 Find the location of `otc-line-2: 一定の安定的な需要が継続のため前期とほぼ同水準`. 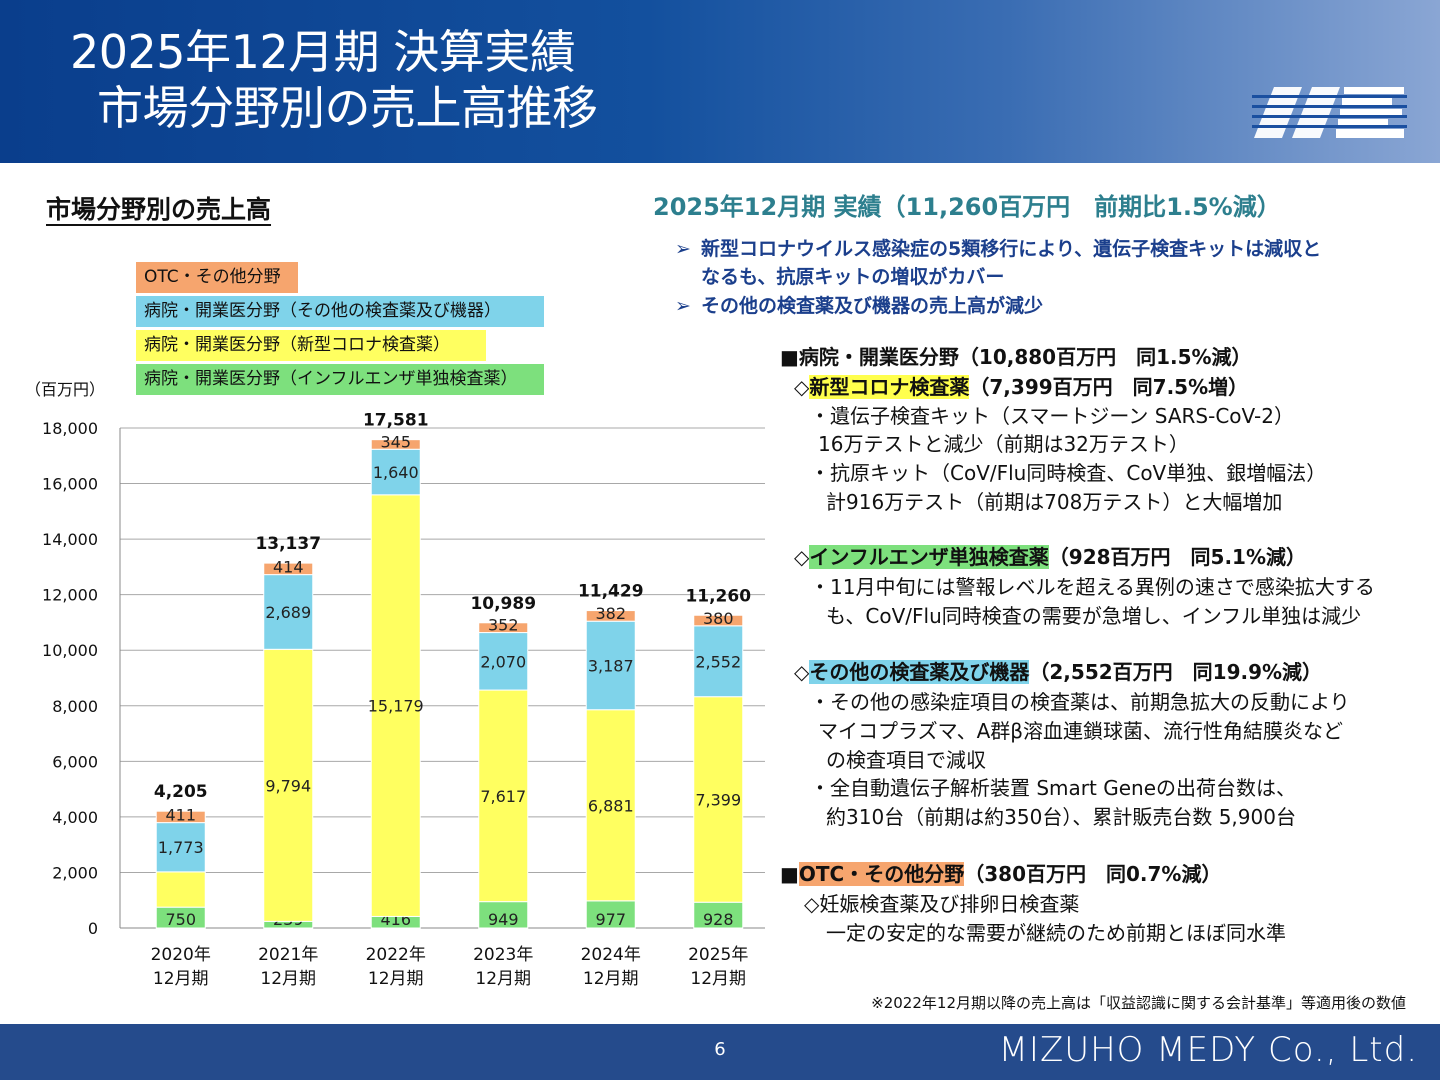

otc-line-2: 一定の安定的な需要が継続のため前期とほぼ同水準 is located at coordinates (1056, 933).